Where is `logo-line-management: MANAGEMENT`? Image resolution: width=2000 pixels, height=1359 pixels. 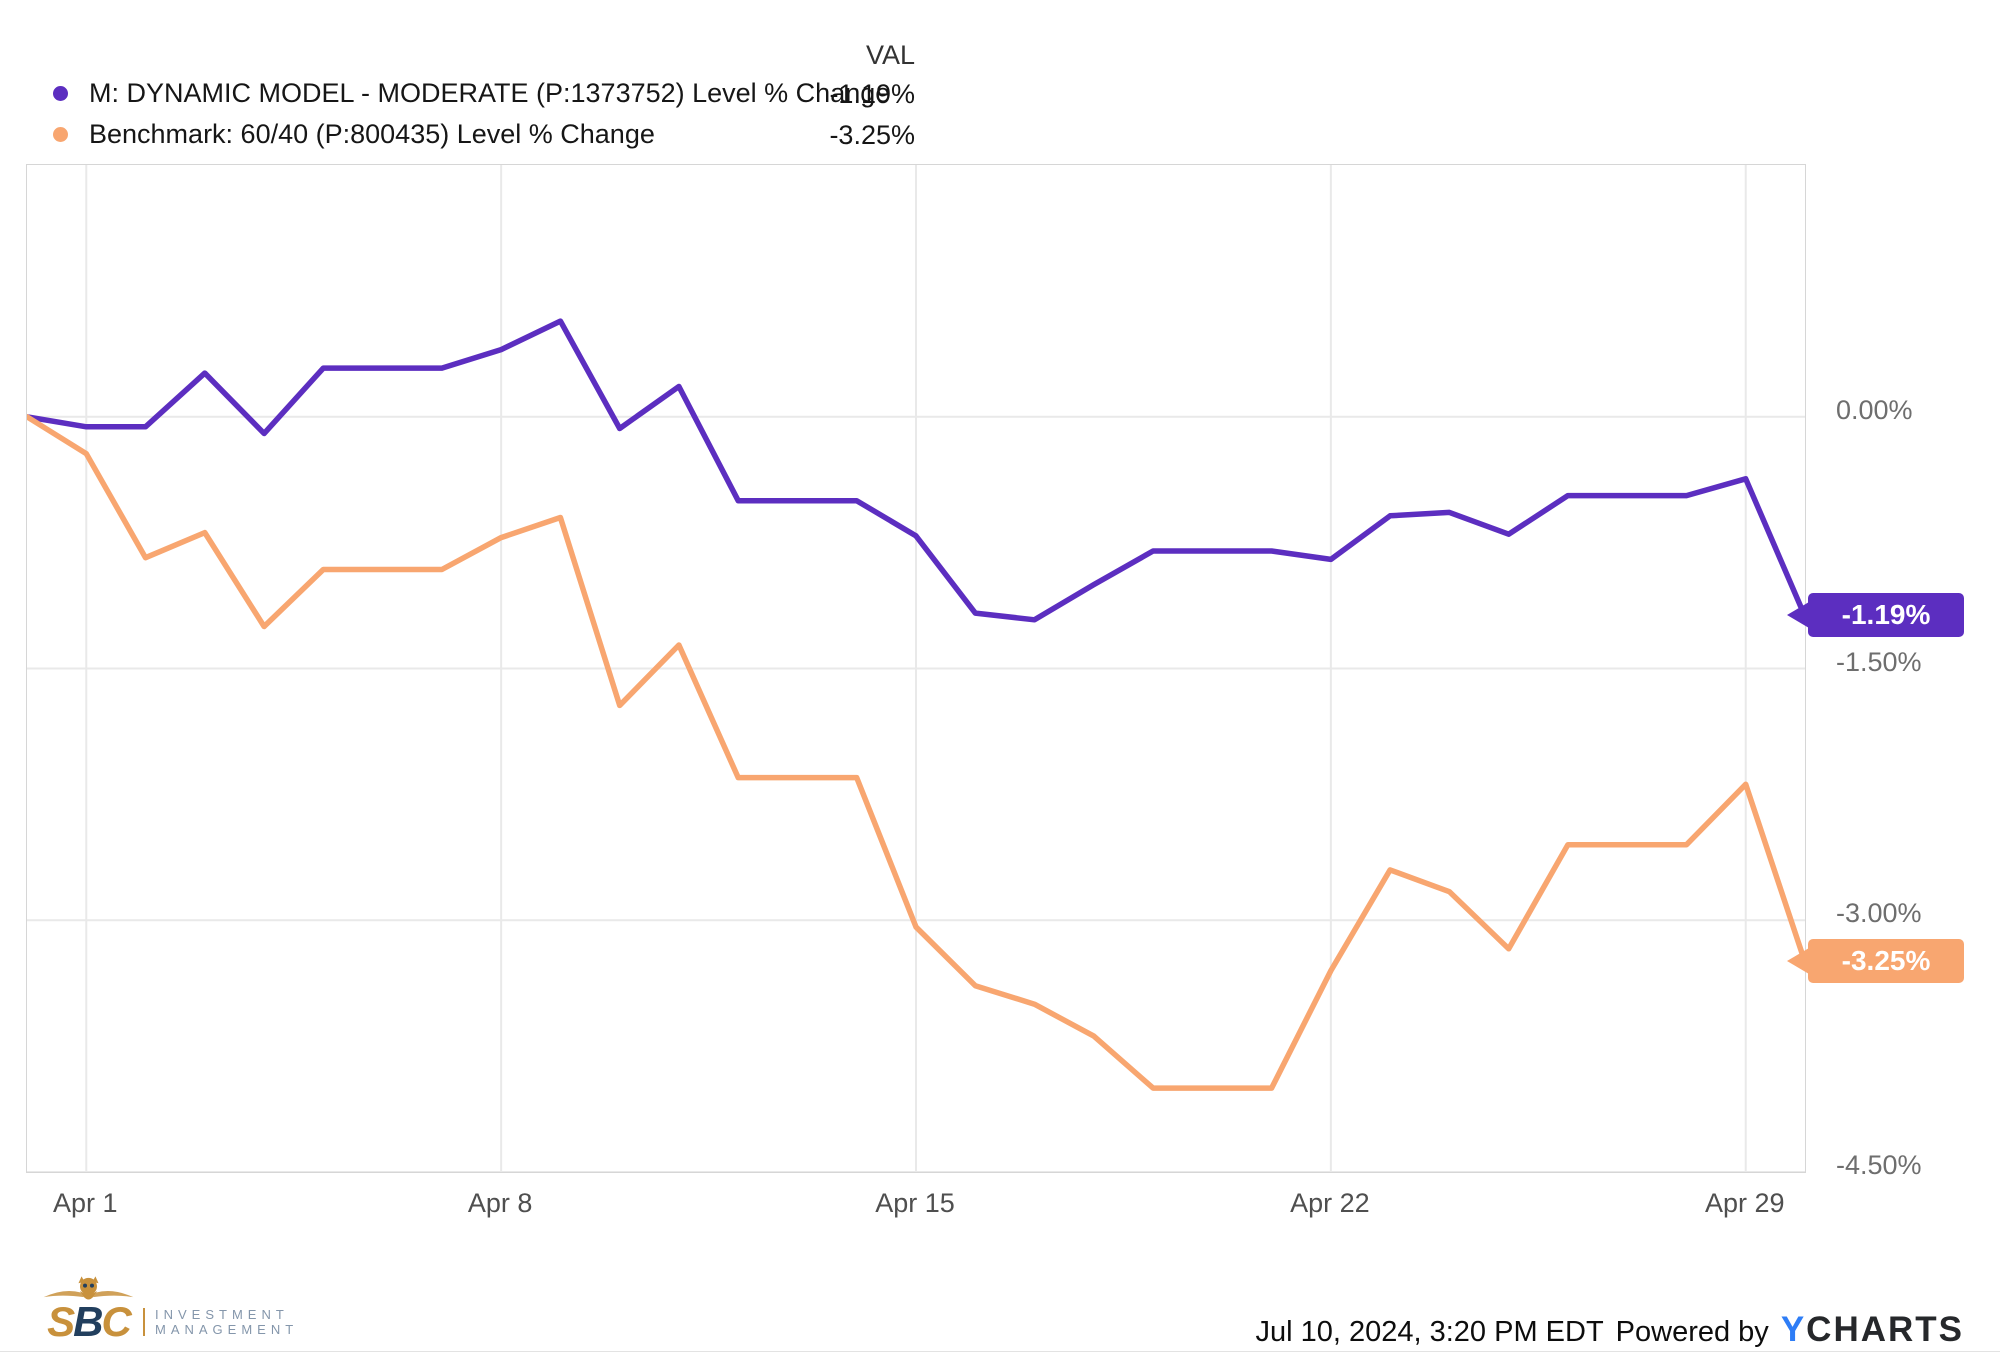
logo-line-management: MANAGEMENT is located at coordinates (227, 1329).